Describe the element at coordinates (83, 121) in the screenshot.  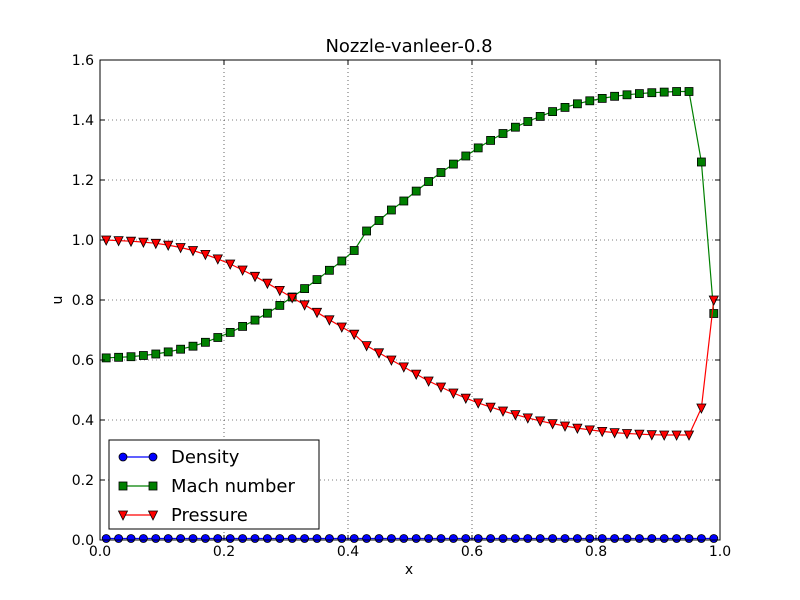
I see `y-tick-label: 1.4` at that location.